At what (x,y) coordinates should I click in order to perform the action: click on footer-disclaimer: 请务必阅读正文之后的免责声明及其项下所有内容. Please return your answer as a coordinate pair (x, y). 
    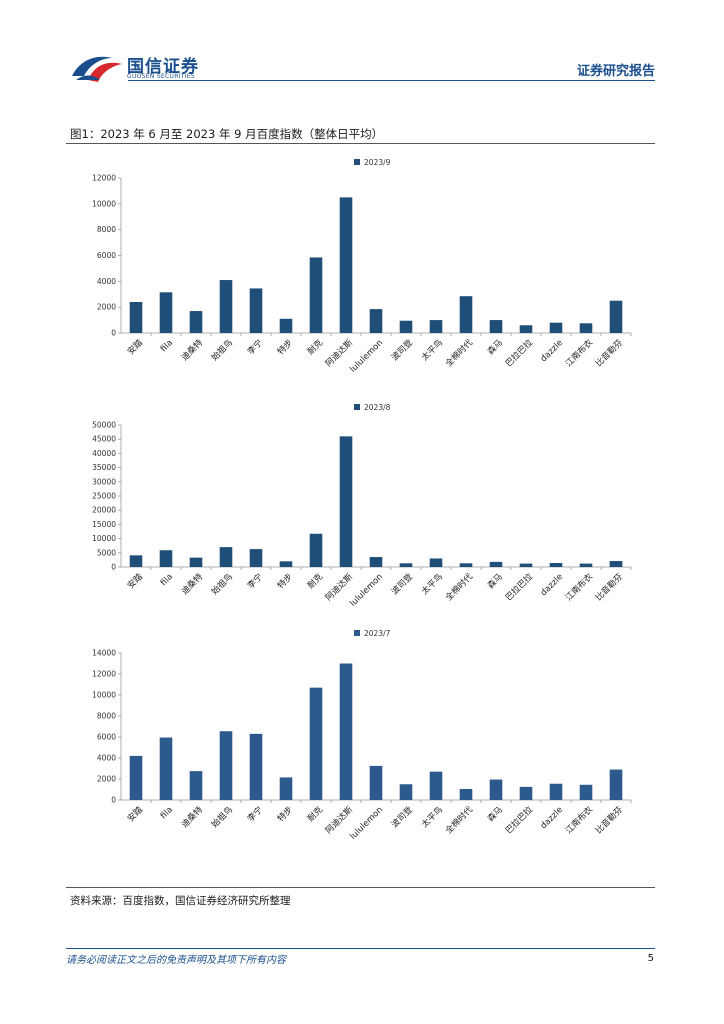
    Looking at the image, I should click on (176, 960).